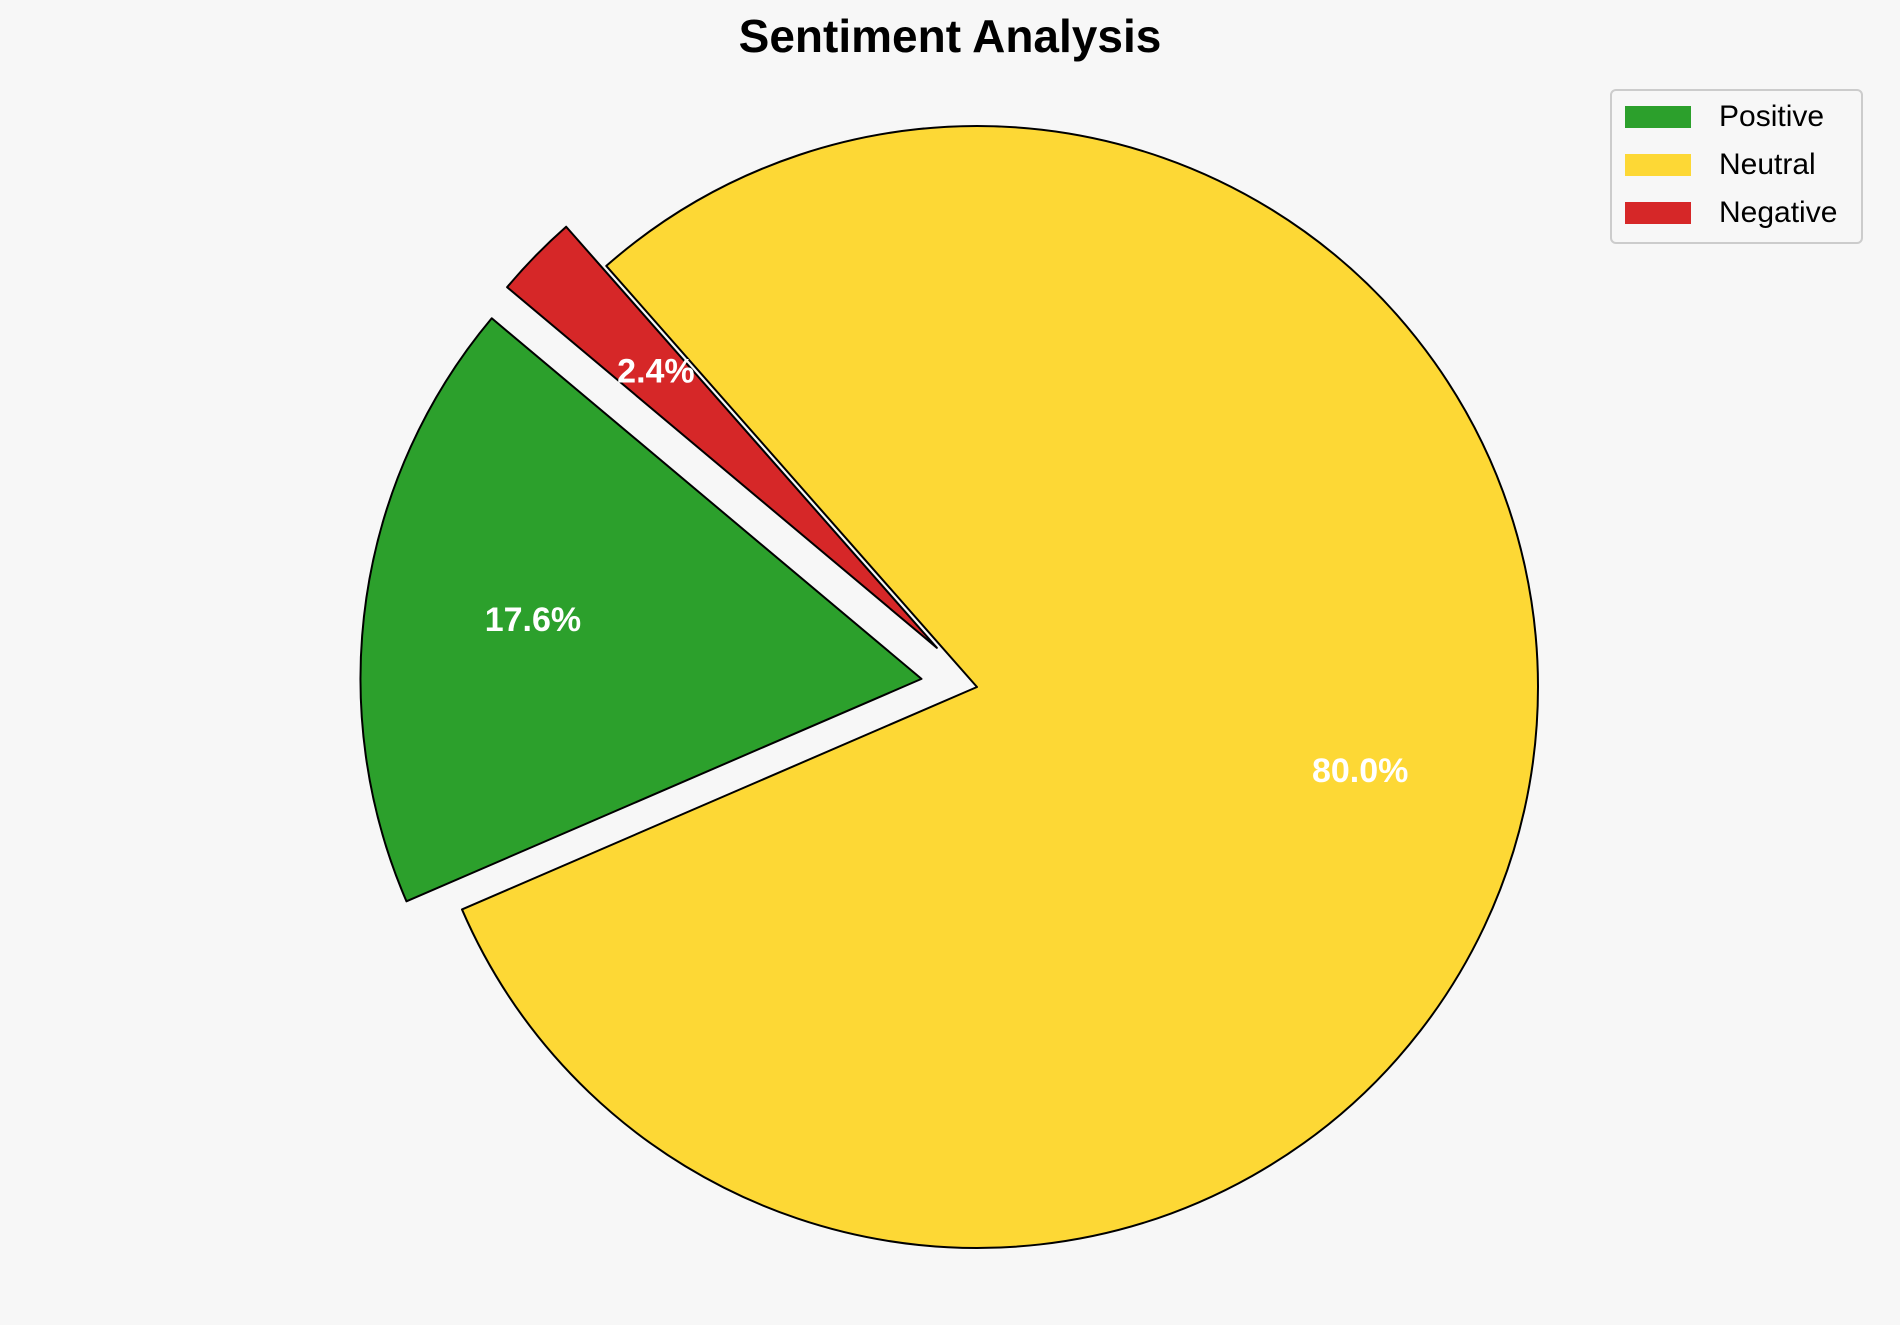  What do you see at coordinates (1767, 164) in the screenshot?
I see `legend-label: Neutral` at bounding box center [1767, 164].